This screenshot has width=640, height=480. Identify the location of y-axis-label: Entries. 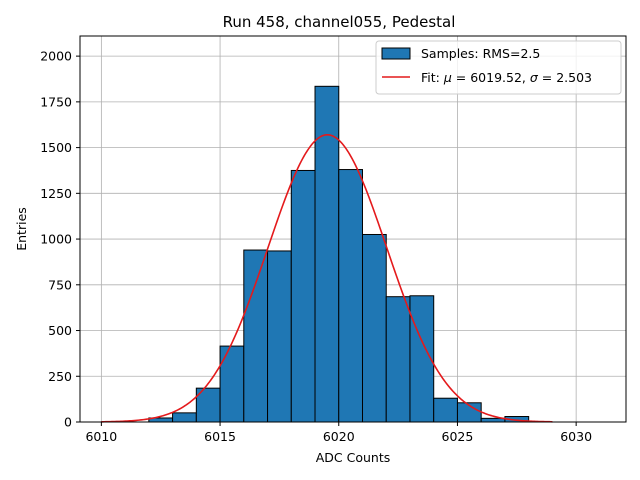
(21, 229).